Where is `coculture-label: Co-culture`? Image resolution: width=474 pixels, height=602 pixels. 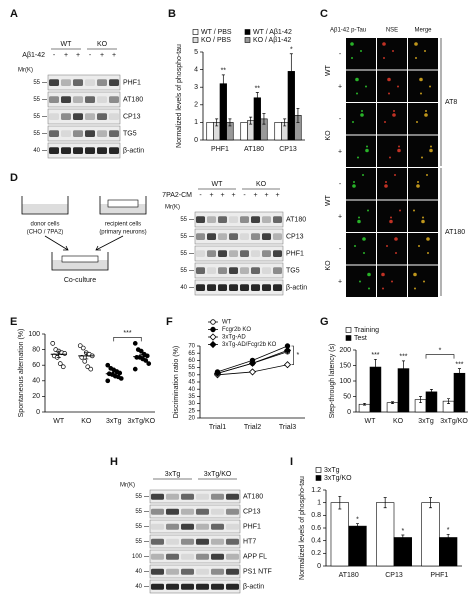 coculture-label: Co-culture is located at coordinates (80, 280).